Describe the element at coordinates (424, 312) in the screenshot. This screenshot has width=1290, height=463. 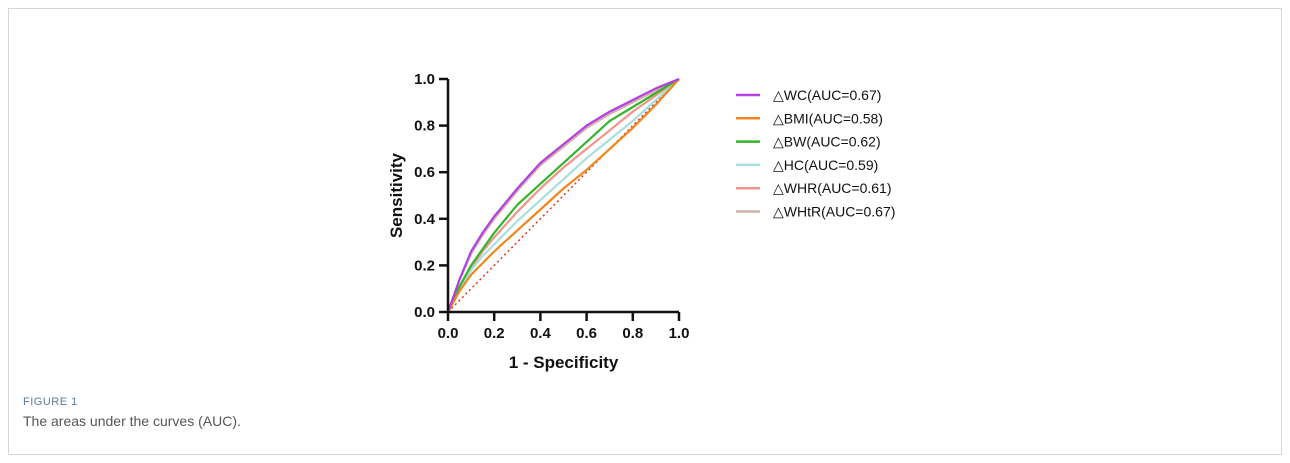
I see `y-tick-label: 0.0` at that location.